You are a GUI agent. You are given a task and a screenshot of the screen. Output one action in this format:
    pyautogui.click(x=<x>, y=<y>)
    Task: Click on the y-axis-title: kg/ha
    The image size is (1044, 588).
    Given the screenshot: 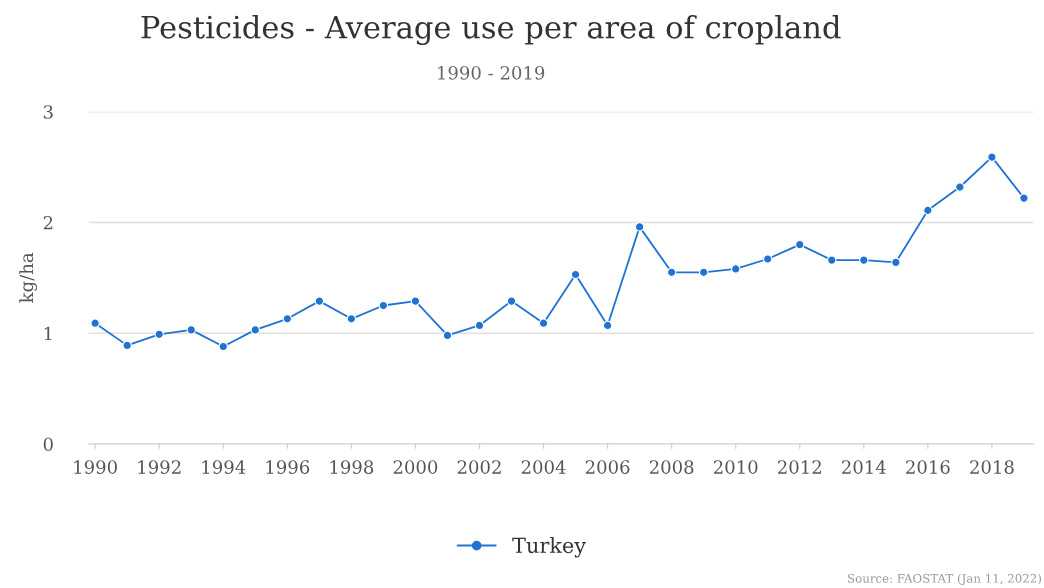 What is the action you would take?
    pyautogui.click(x=28, y=277)
    